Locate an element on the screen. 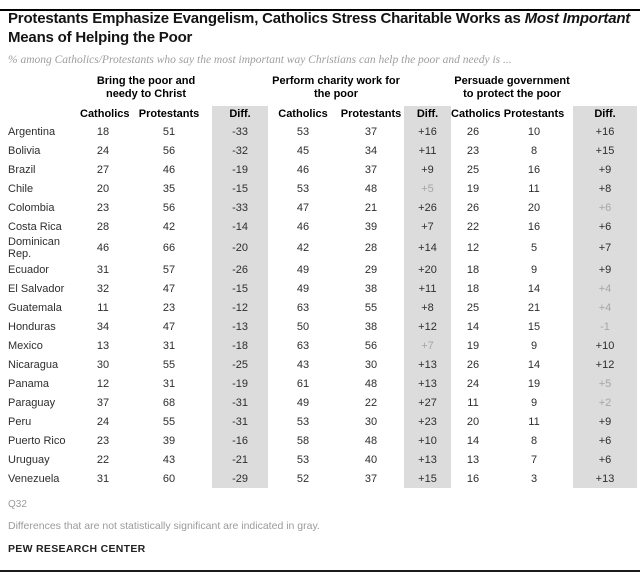 This screenshot has width=640, height=577. group-header-government: Persuade government to protect the poor is located at coordinates (512, 87).